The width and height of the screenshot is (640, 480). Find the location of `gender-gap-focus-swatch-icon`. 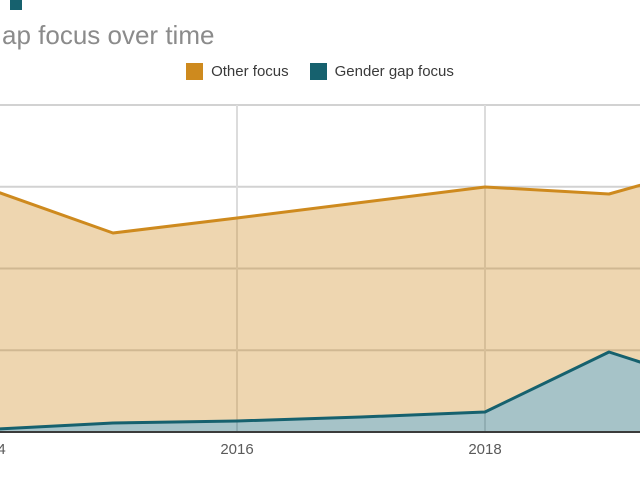

gender-gap-focus-swatch-icon is located at coordinates (318, 71).